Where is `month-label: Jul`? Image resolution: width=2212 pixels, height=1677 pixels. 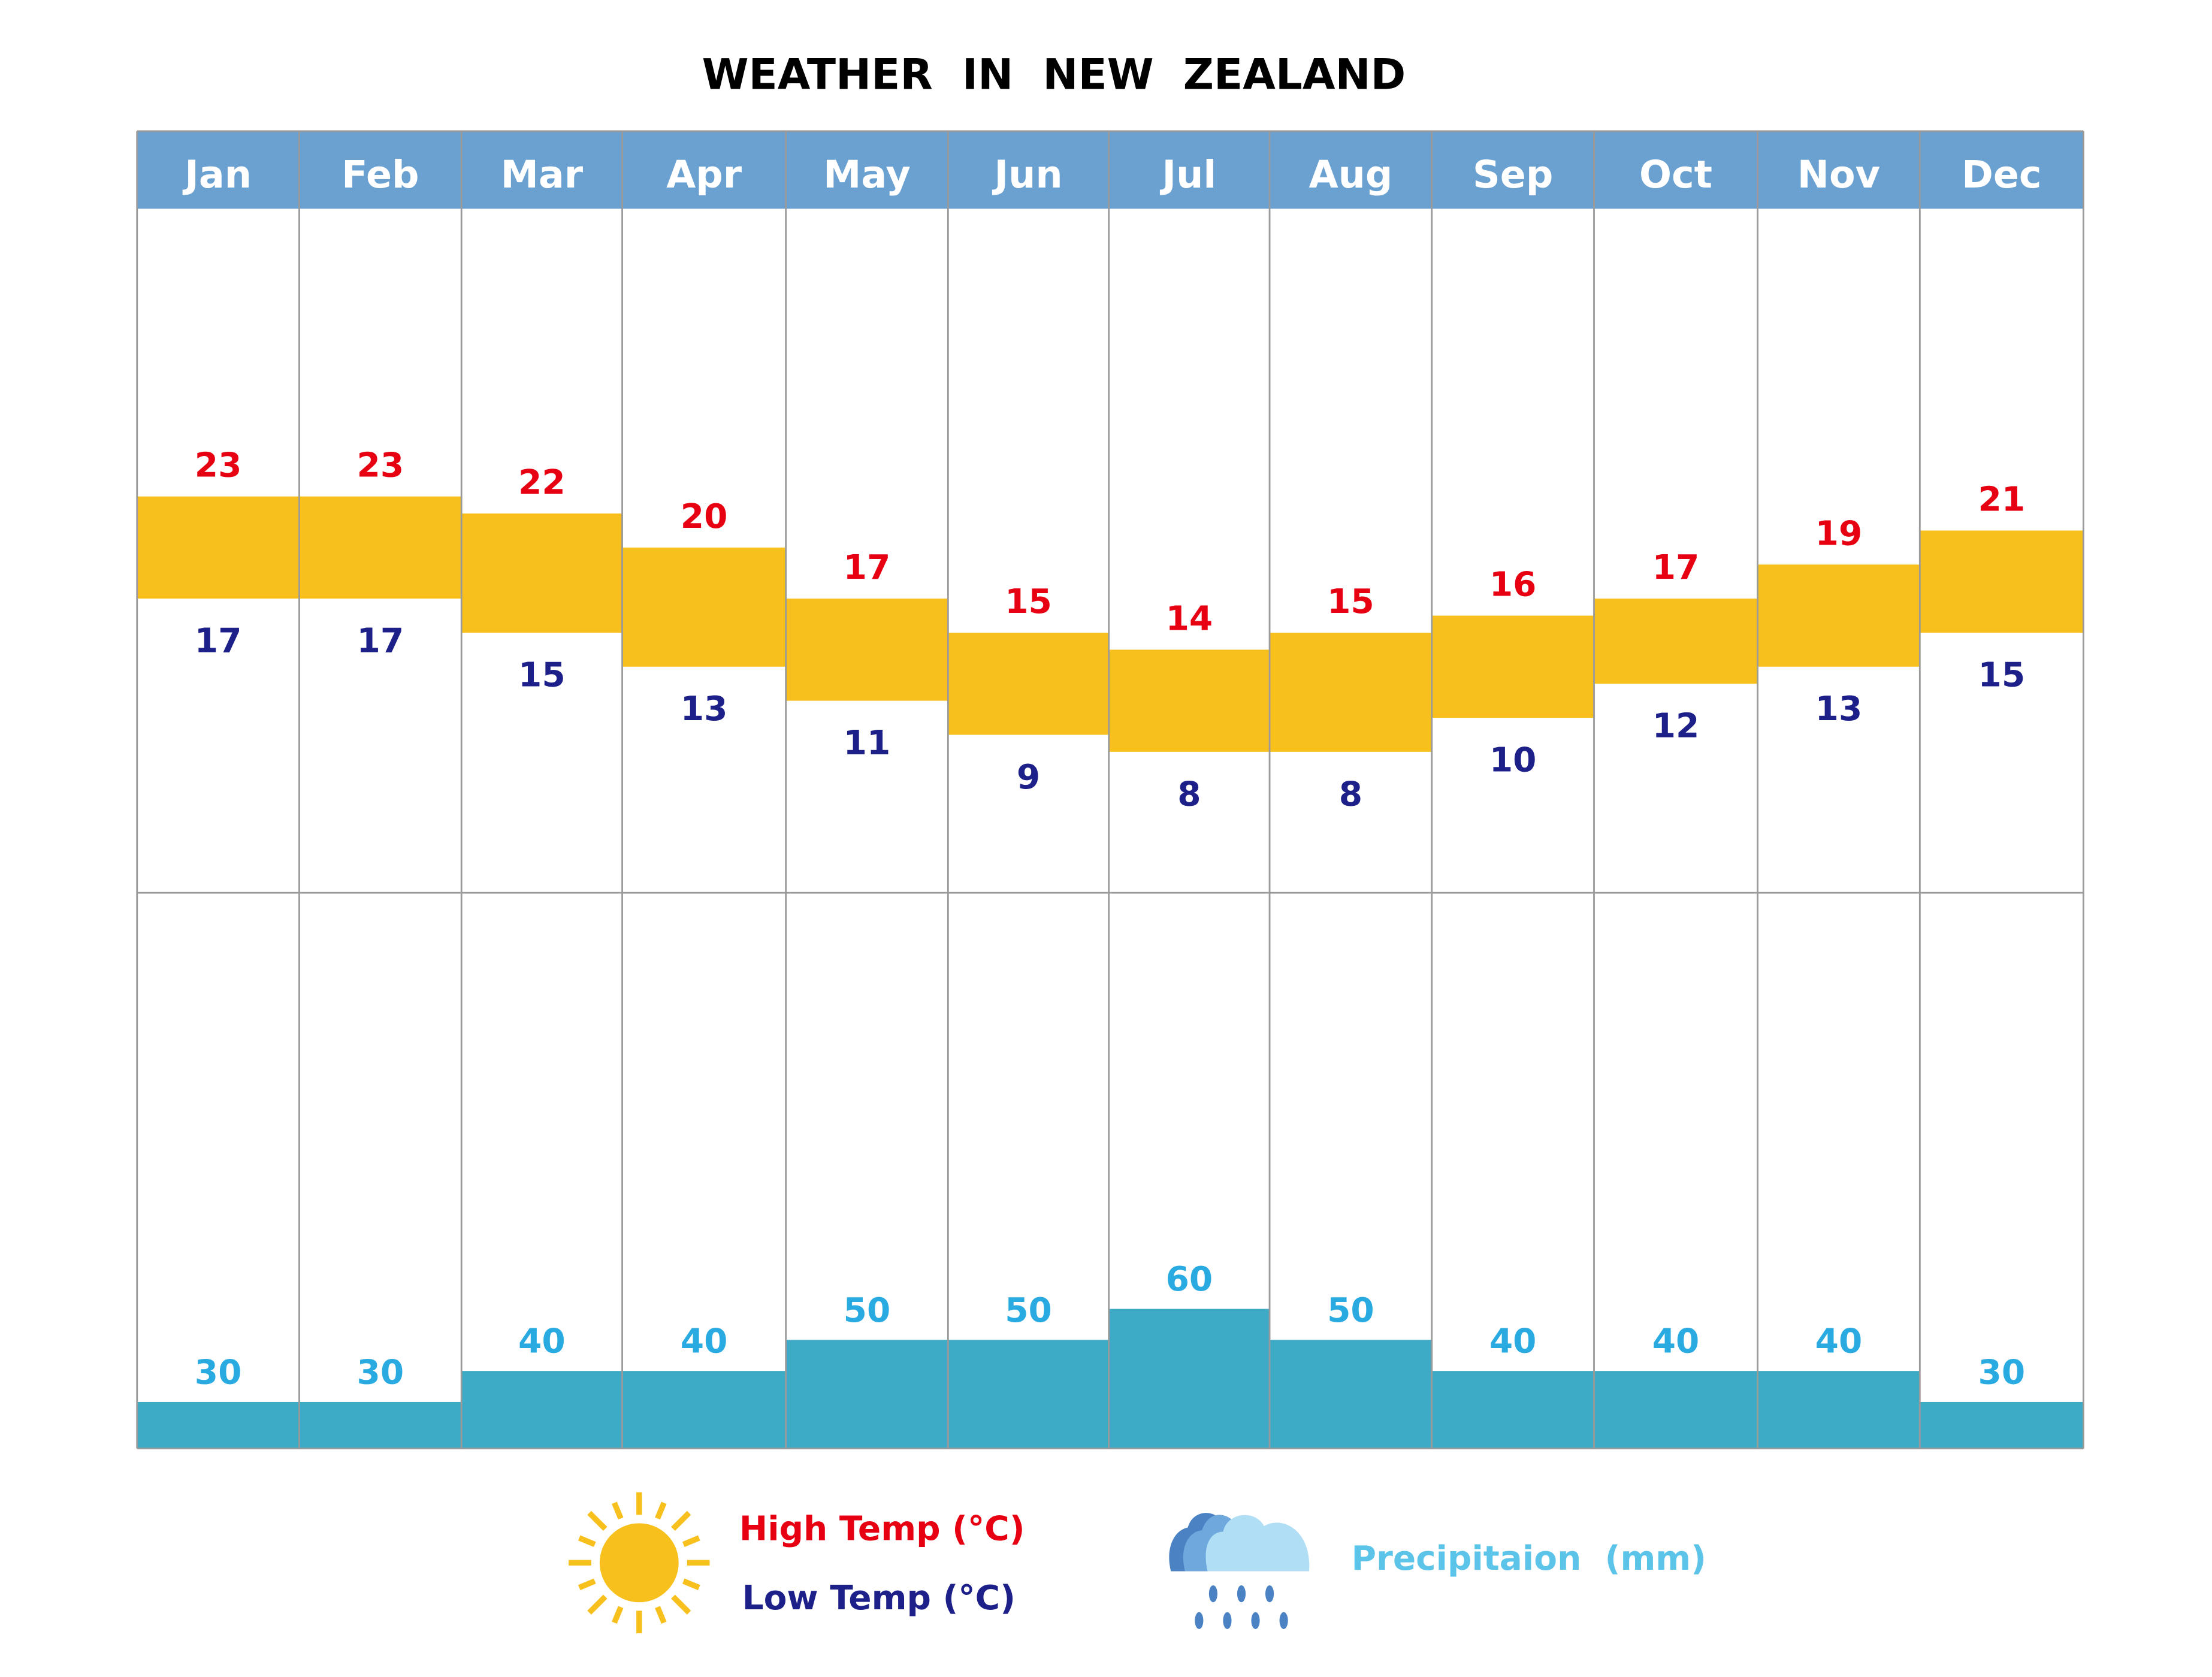
month-label: Jul is located at coordinates (1188, 174).